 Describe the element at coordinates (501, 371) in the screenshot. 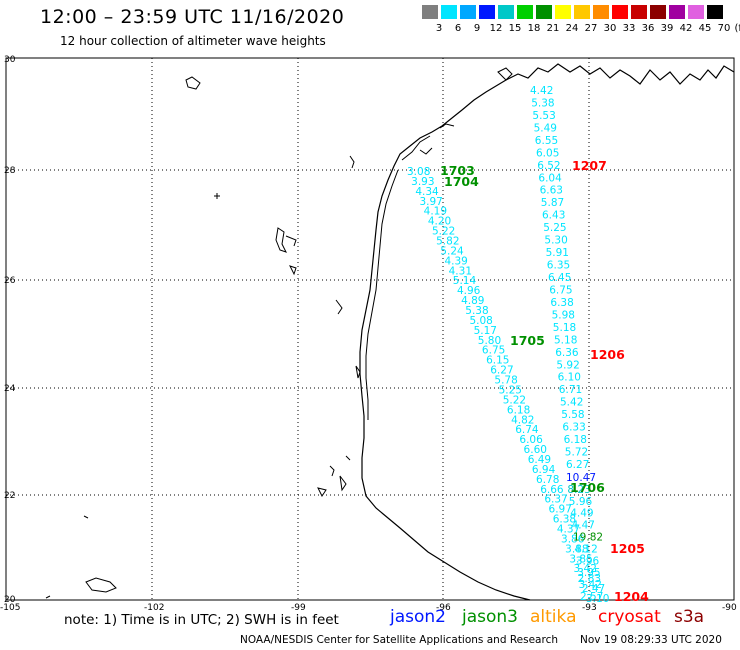

I see `track-a-value: 6.27` at that location.